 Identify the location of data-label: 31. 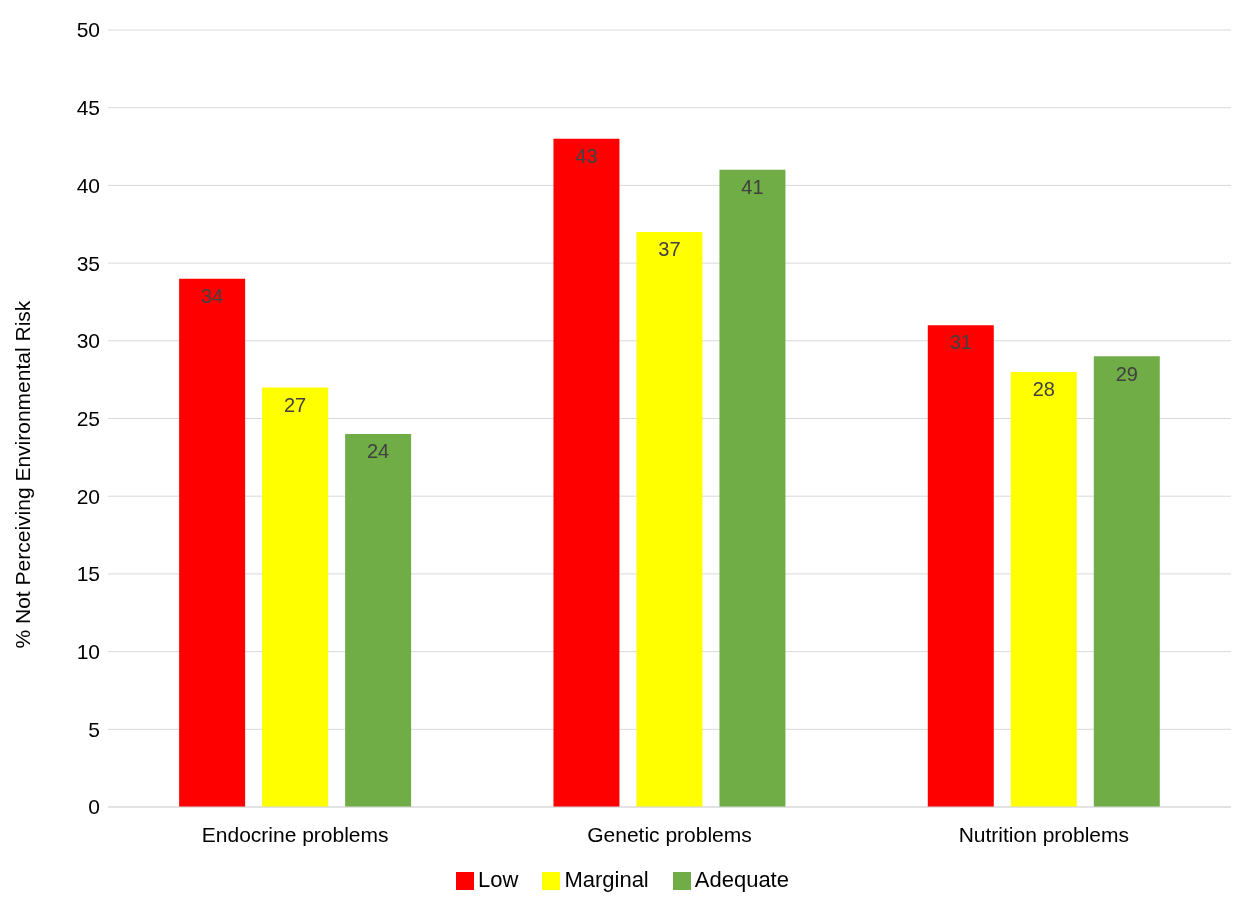
(960, 342).